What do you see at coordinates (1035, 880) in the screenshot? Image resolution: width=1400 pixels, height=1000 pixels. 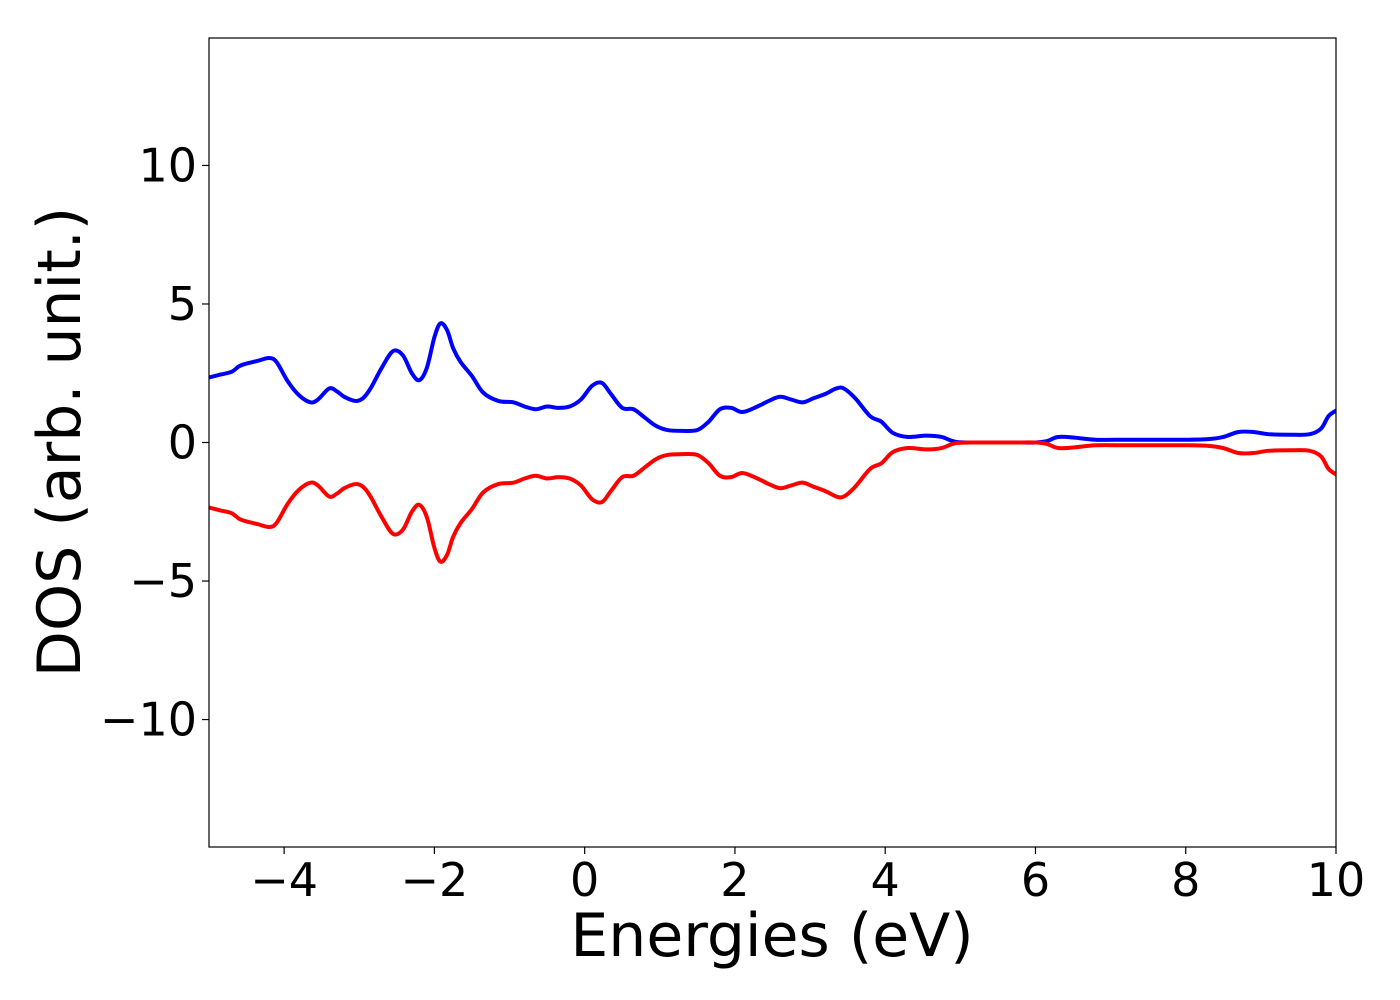 I see `x-tick-label: 6` at bounding box center [1035, 880].